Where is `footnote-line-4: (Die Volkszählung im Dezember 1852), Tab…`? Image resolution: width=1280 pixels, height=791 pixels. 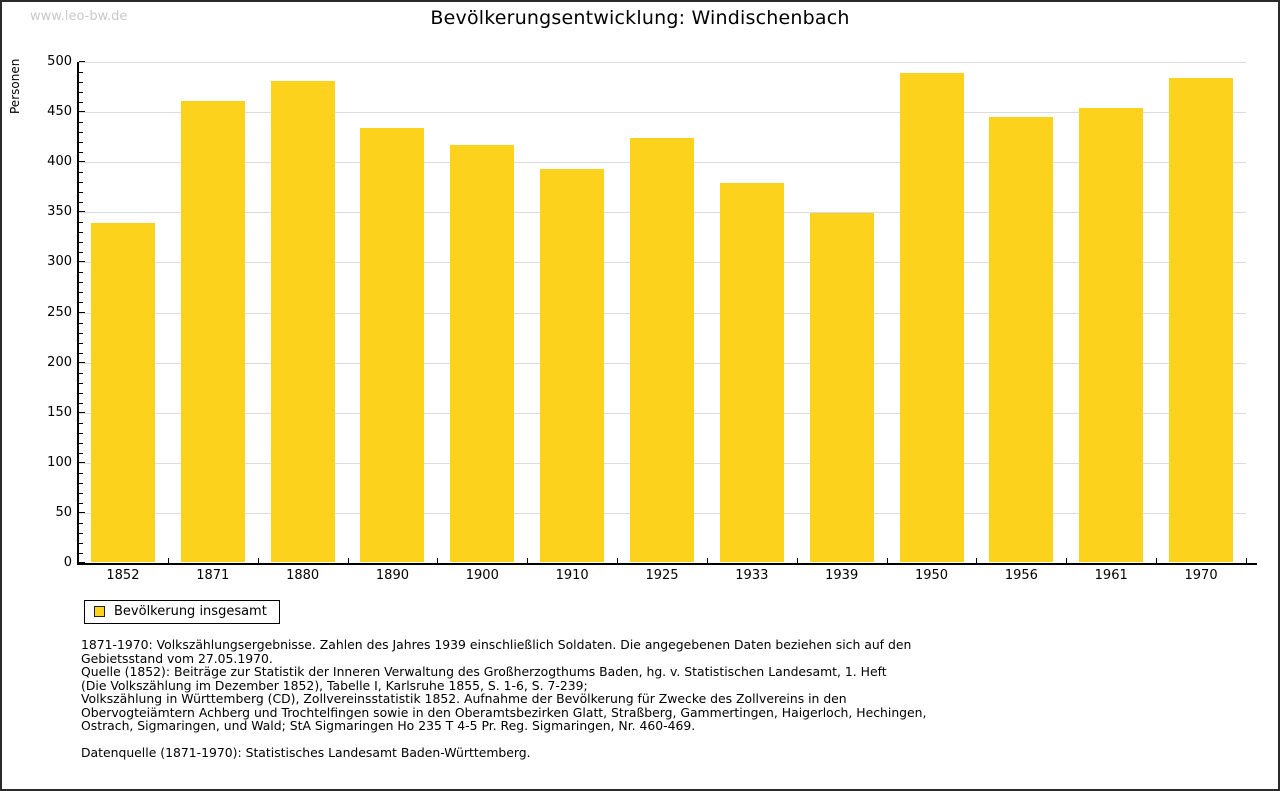 footnote-line-4: (Die Volkszählung im Dezember 1852), Tab… is located at coordinates (334, 685).